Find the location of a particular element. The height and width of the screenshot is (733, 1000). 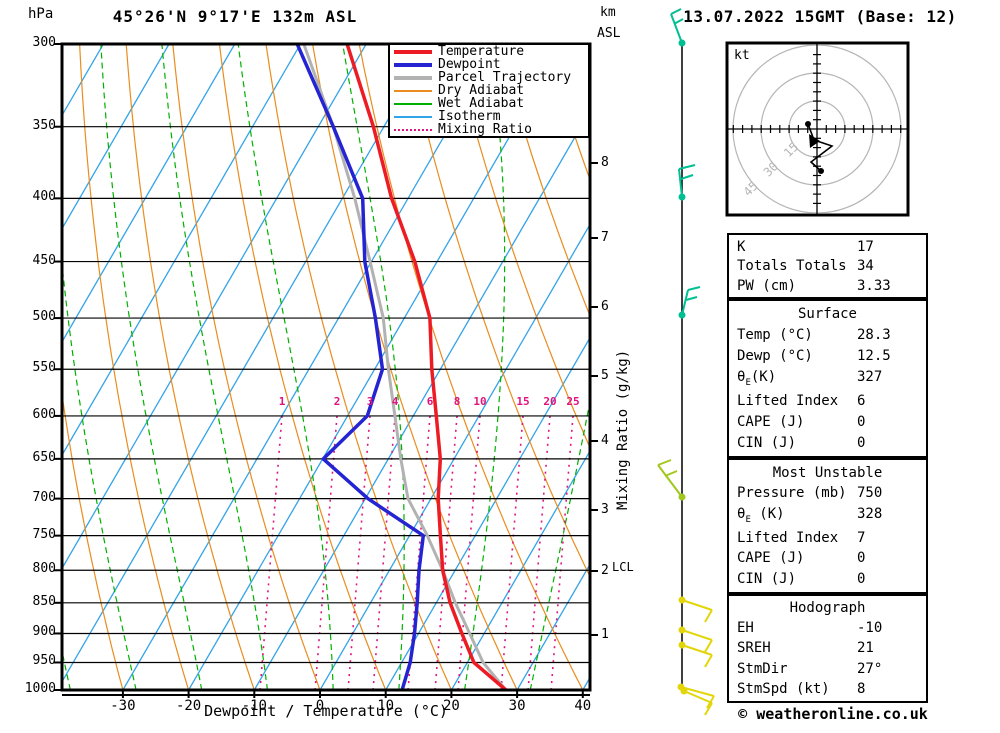

legend-item: Mixing Ratio is located at coordinates (489, 129).